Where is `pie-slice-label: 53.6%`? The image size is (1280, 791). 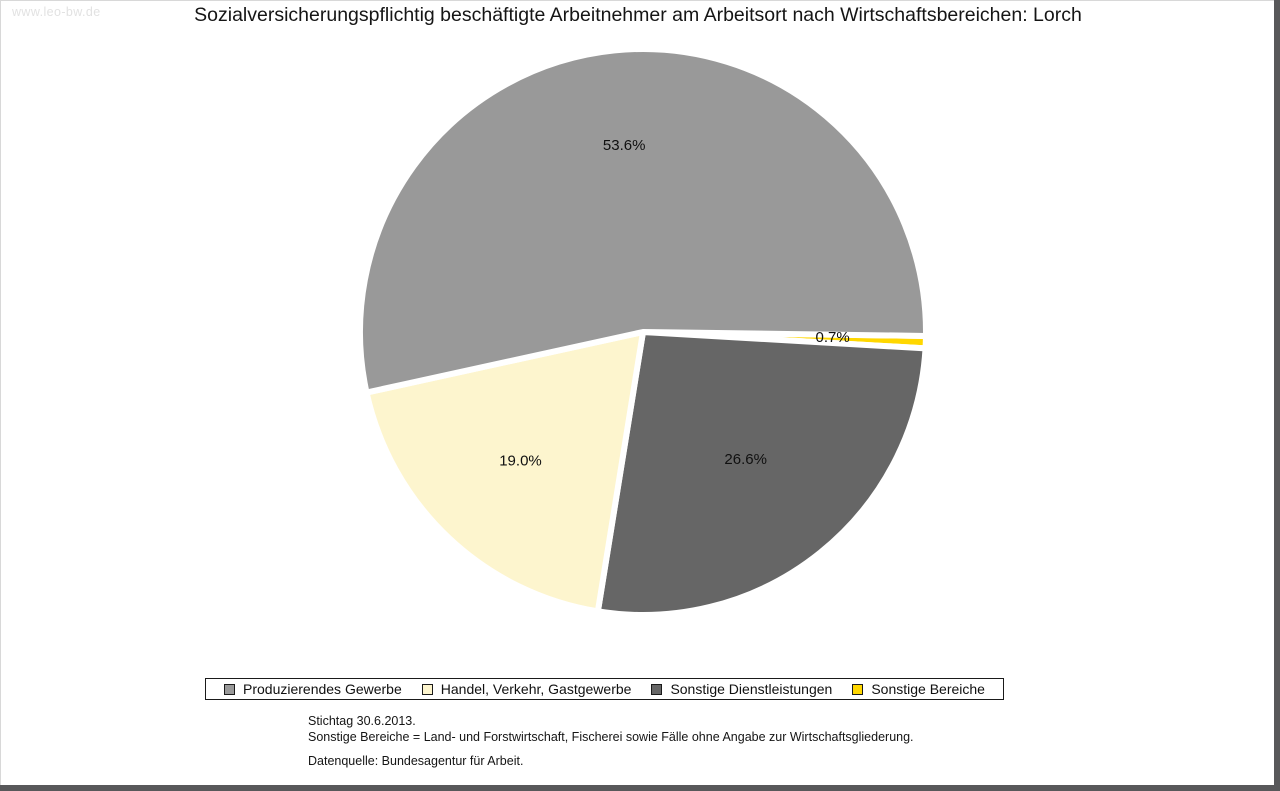 pie-slice-label: 53.6% is located at coordinates (624, 145).